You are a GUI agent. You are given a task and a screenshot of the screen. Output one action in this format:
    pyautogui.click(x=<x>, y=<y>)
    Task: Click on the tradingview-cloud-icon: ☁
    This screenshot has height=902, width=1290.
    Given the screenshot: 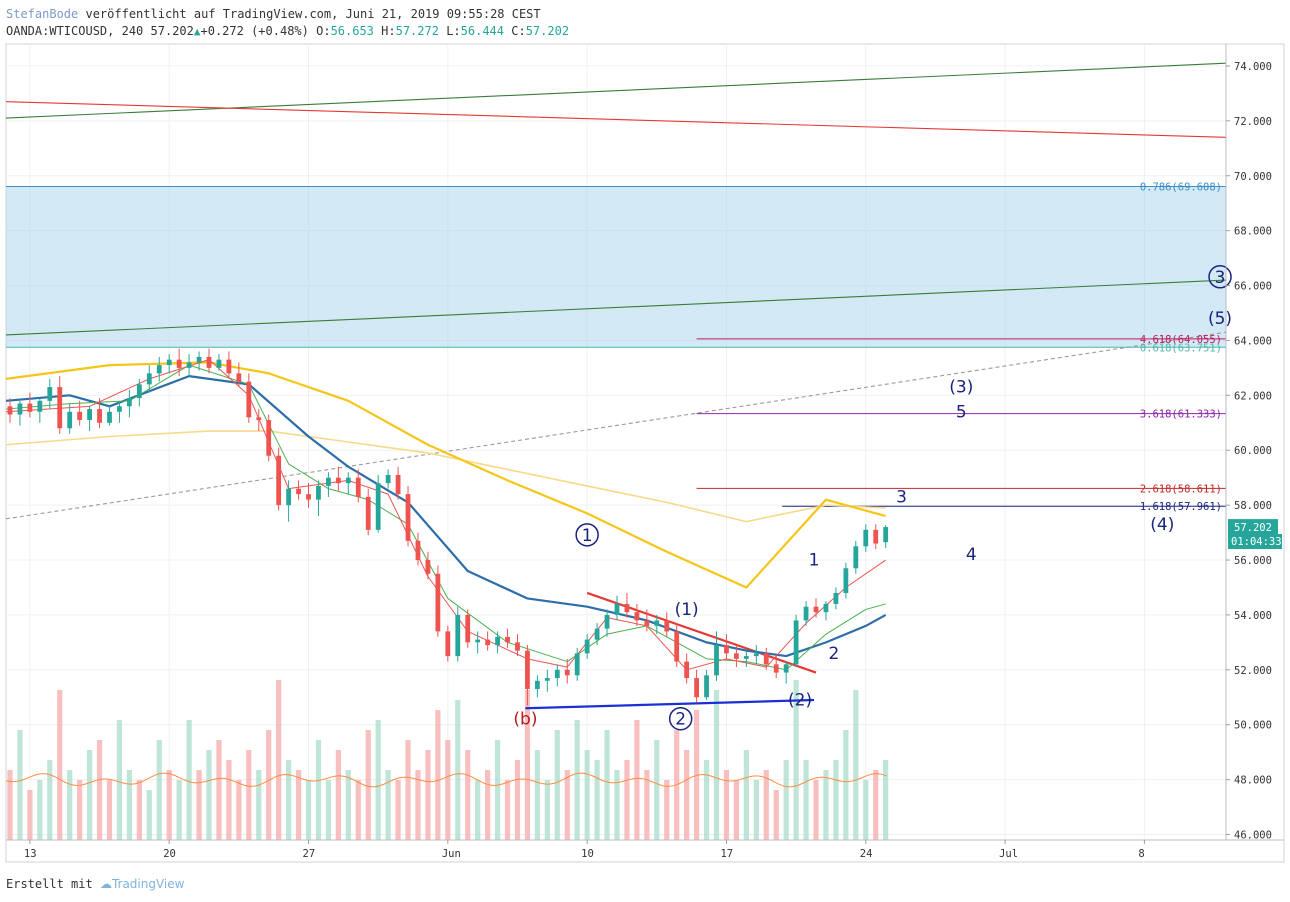 What is the action you would take?
    pyautogui.click(x=105, y=884)
    